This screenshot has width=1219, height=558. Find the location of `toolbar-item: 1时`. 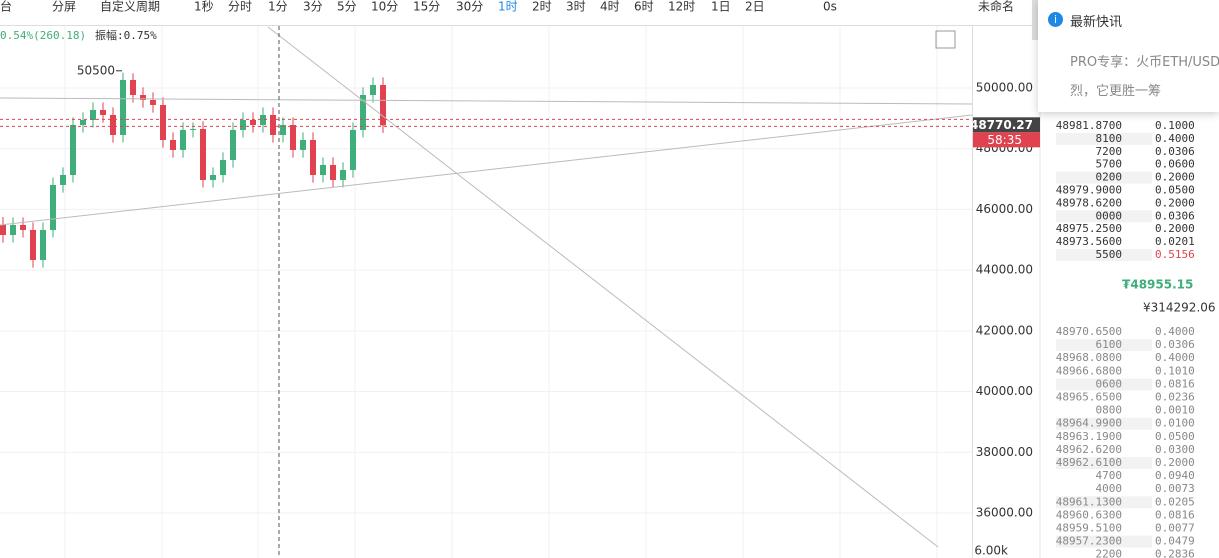

toolbar-item: 1时 is located at coordinates (508, 7).